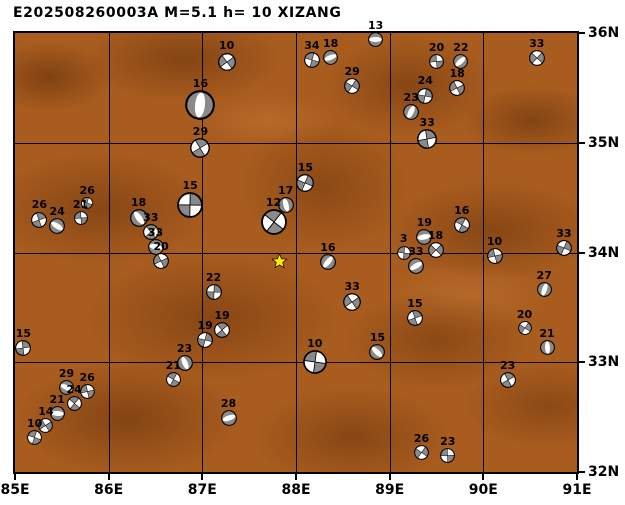 This screenshot has height=505, width=625. I want to click on y-axis-label: 34N, so click(604, 252).